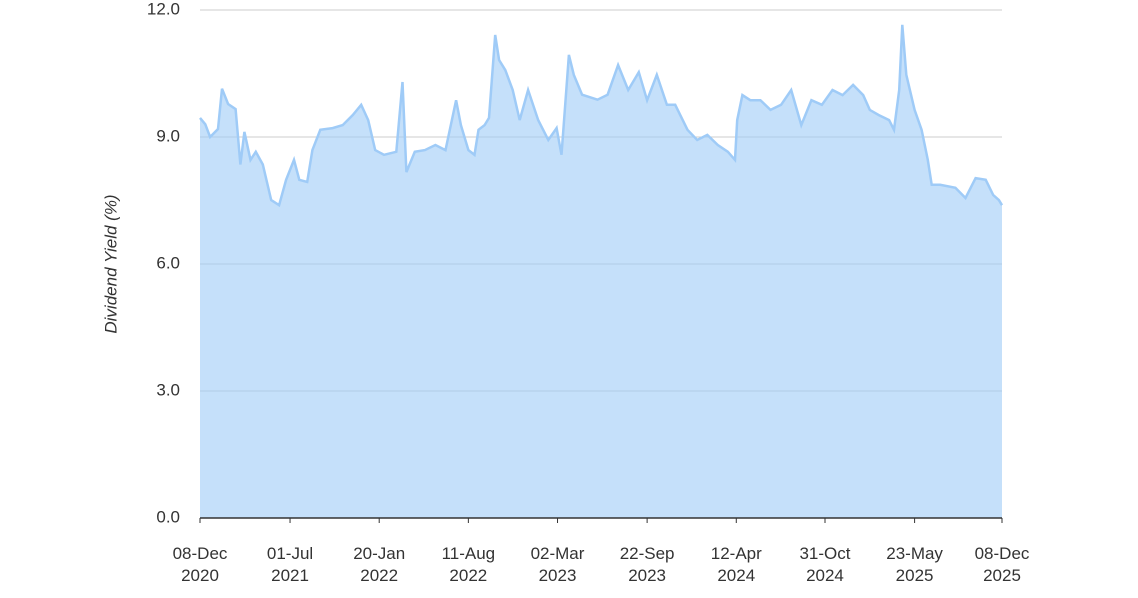  What do you see at coordinates (1002, 564) in the screenshot?
I see `x-tick-label: 08-Dec 2025` at bounding box center [1002, 564].